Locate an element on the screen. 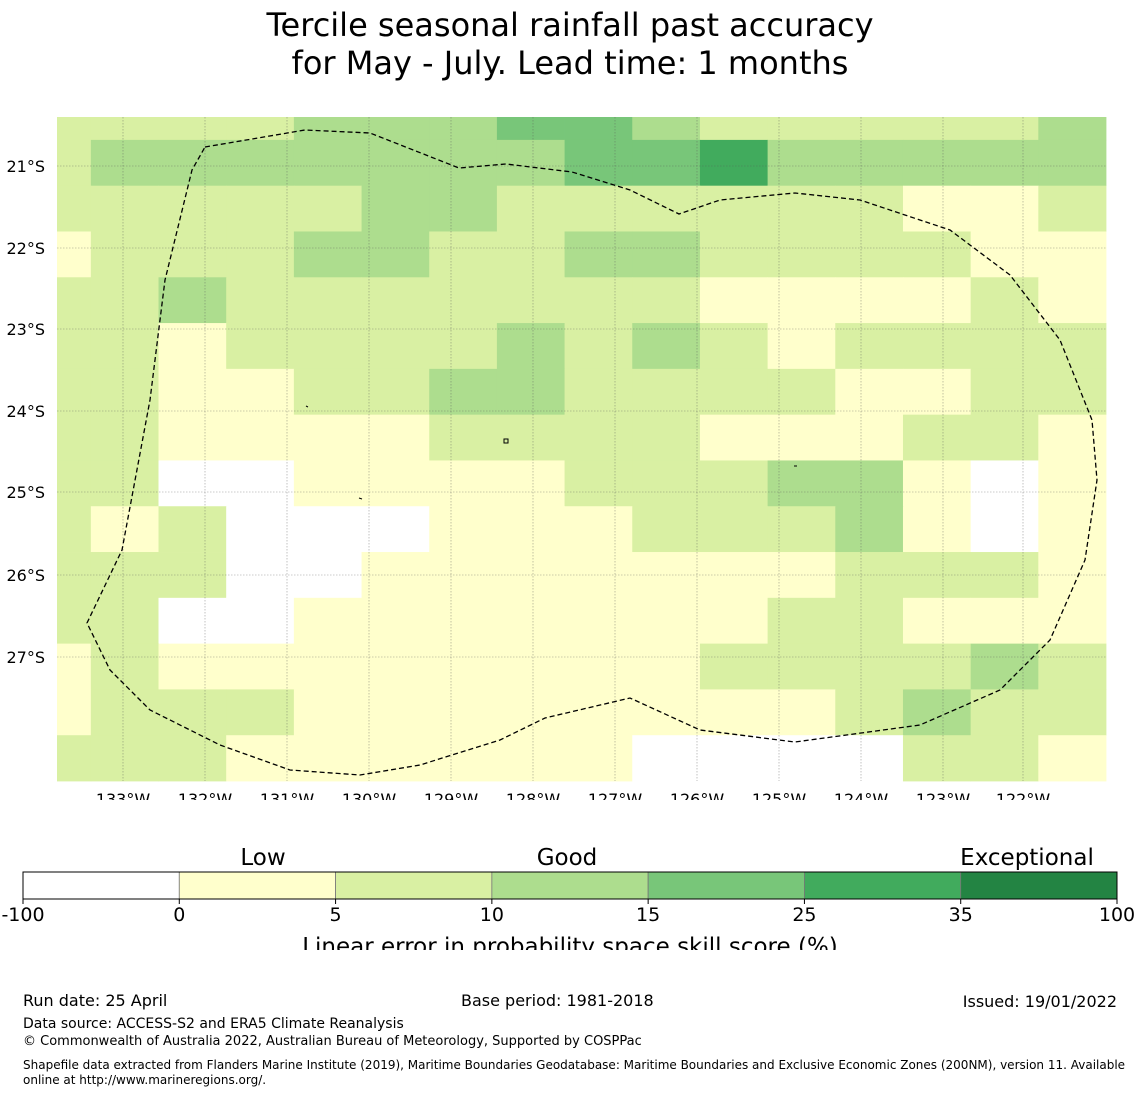 This screenshot has height=1095, width=1140. lat-label: 24°S is located at coordinates (25, 411).